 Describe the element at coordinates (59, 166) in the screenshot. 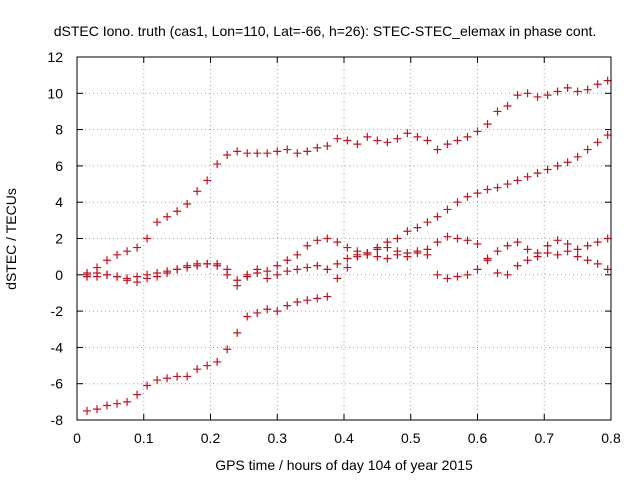

I see `y-tick-label: 6` at that location.